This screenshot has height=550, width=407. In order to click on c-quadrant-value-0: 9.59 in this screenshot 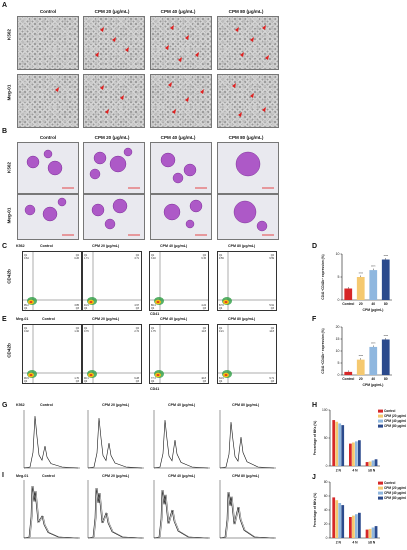, I will do `click(221, 258)`.